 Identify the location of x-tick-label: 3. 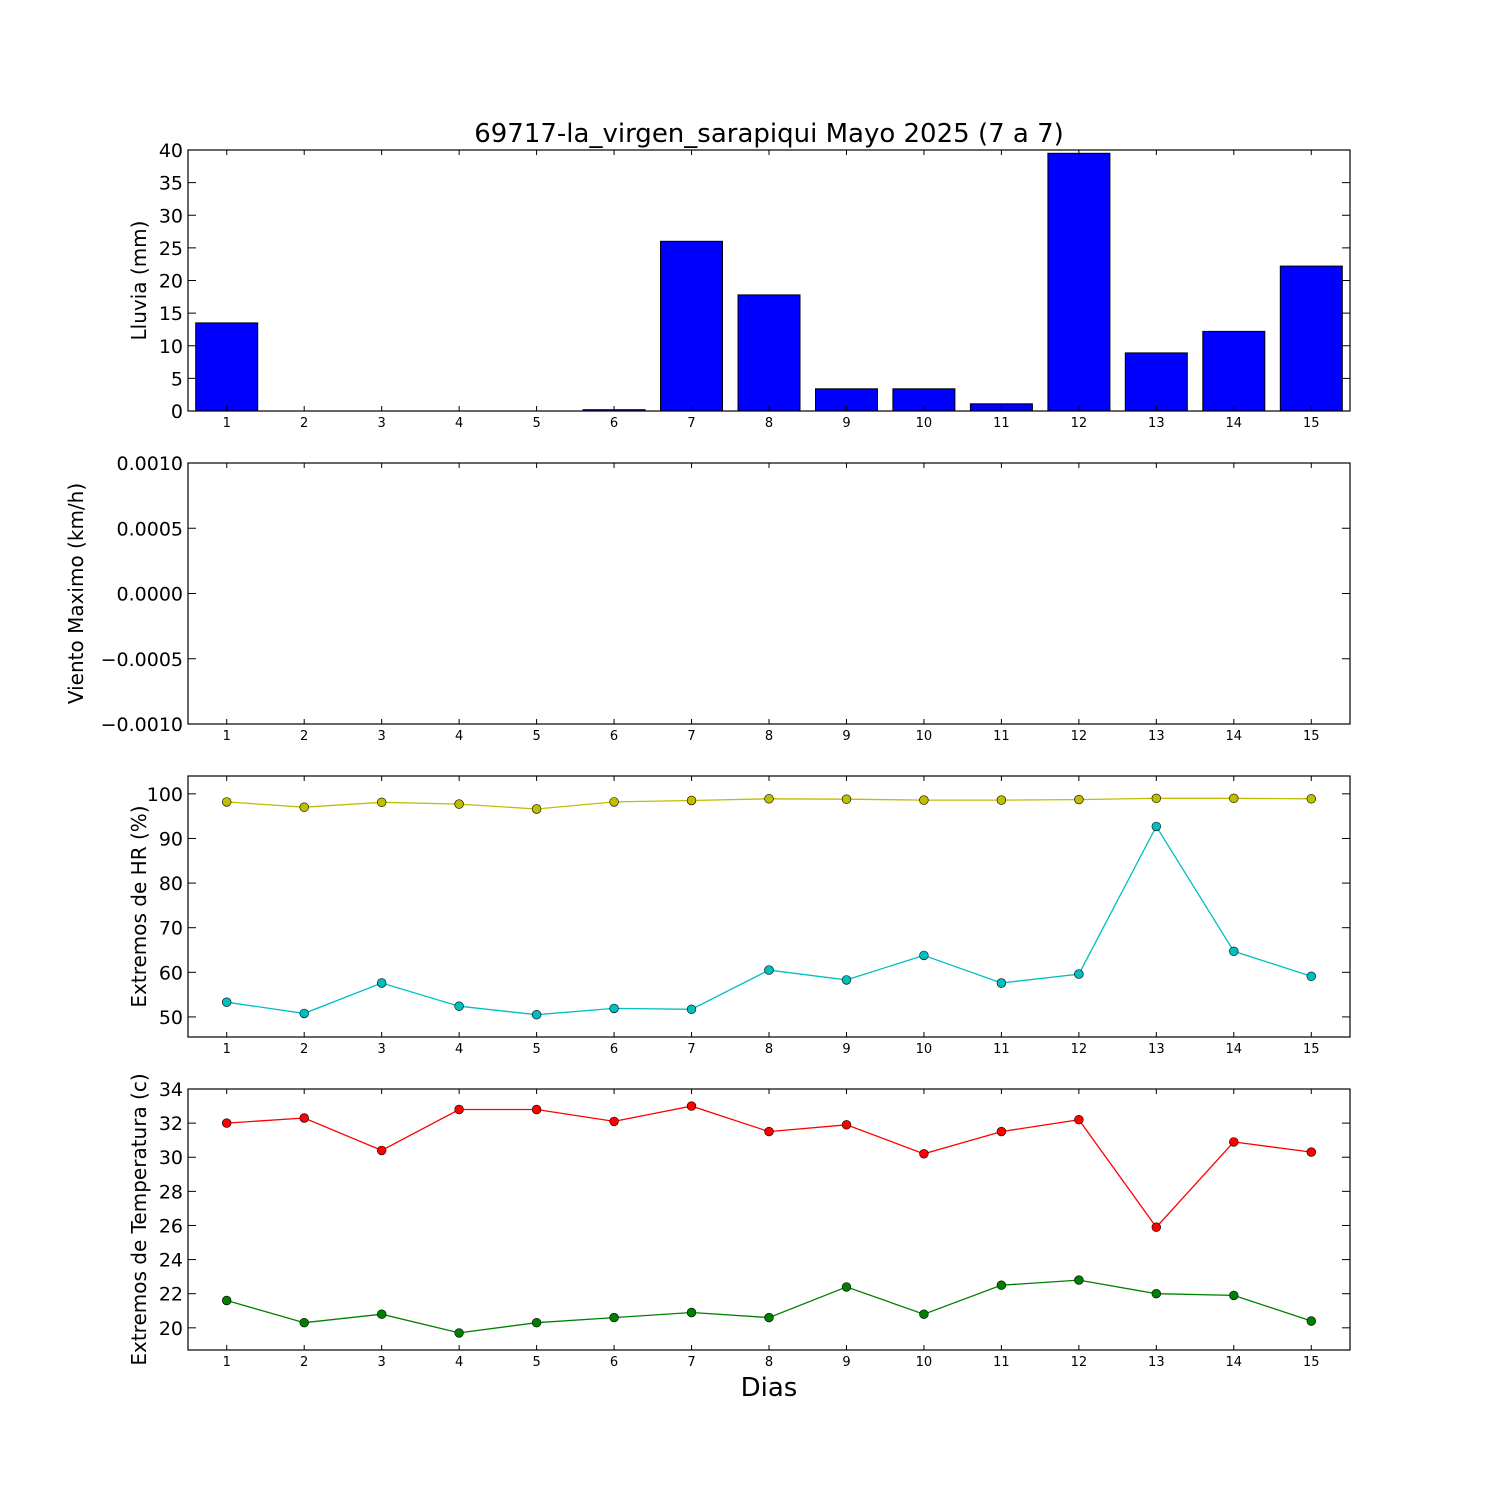
(382, 423).